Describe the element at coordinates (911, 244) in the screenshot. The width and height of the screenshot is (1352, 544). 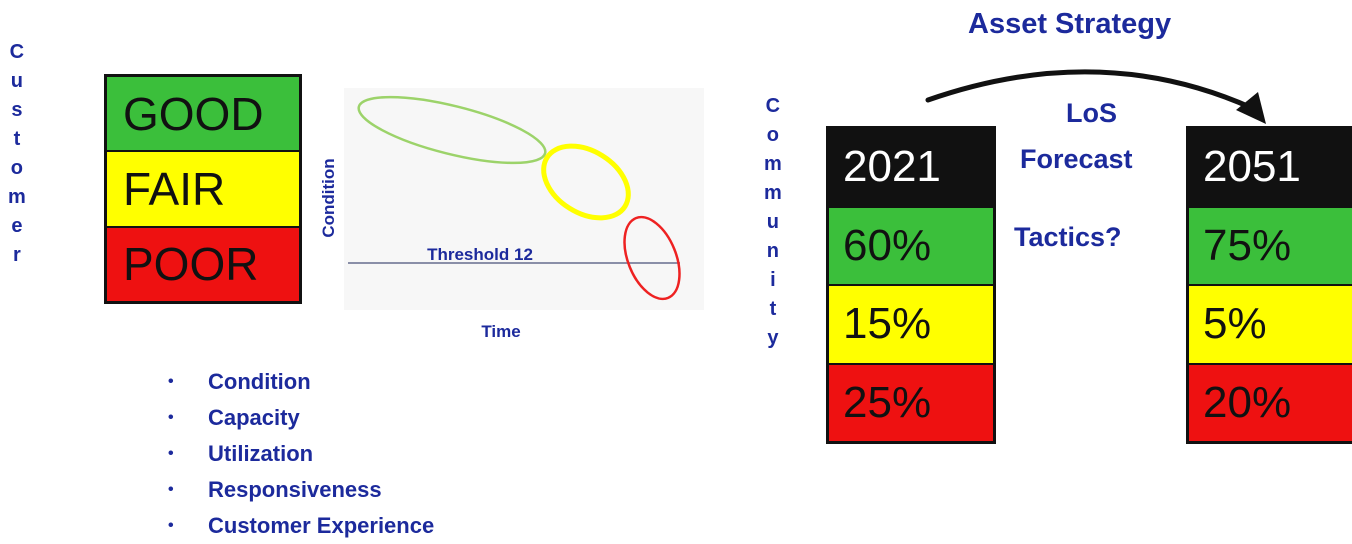
I see `year-2021-good: 60%` at that location.